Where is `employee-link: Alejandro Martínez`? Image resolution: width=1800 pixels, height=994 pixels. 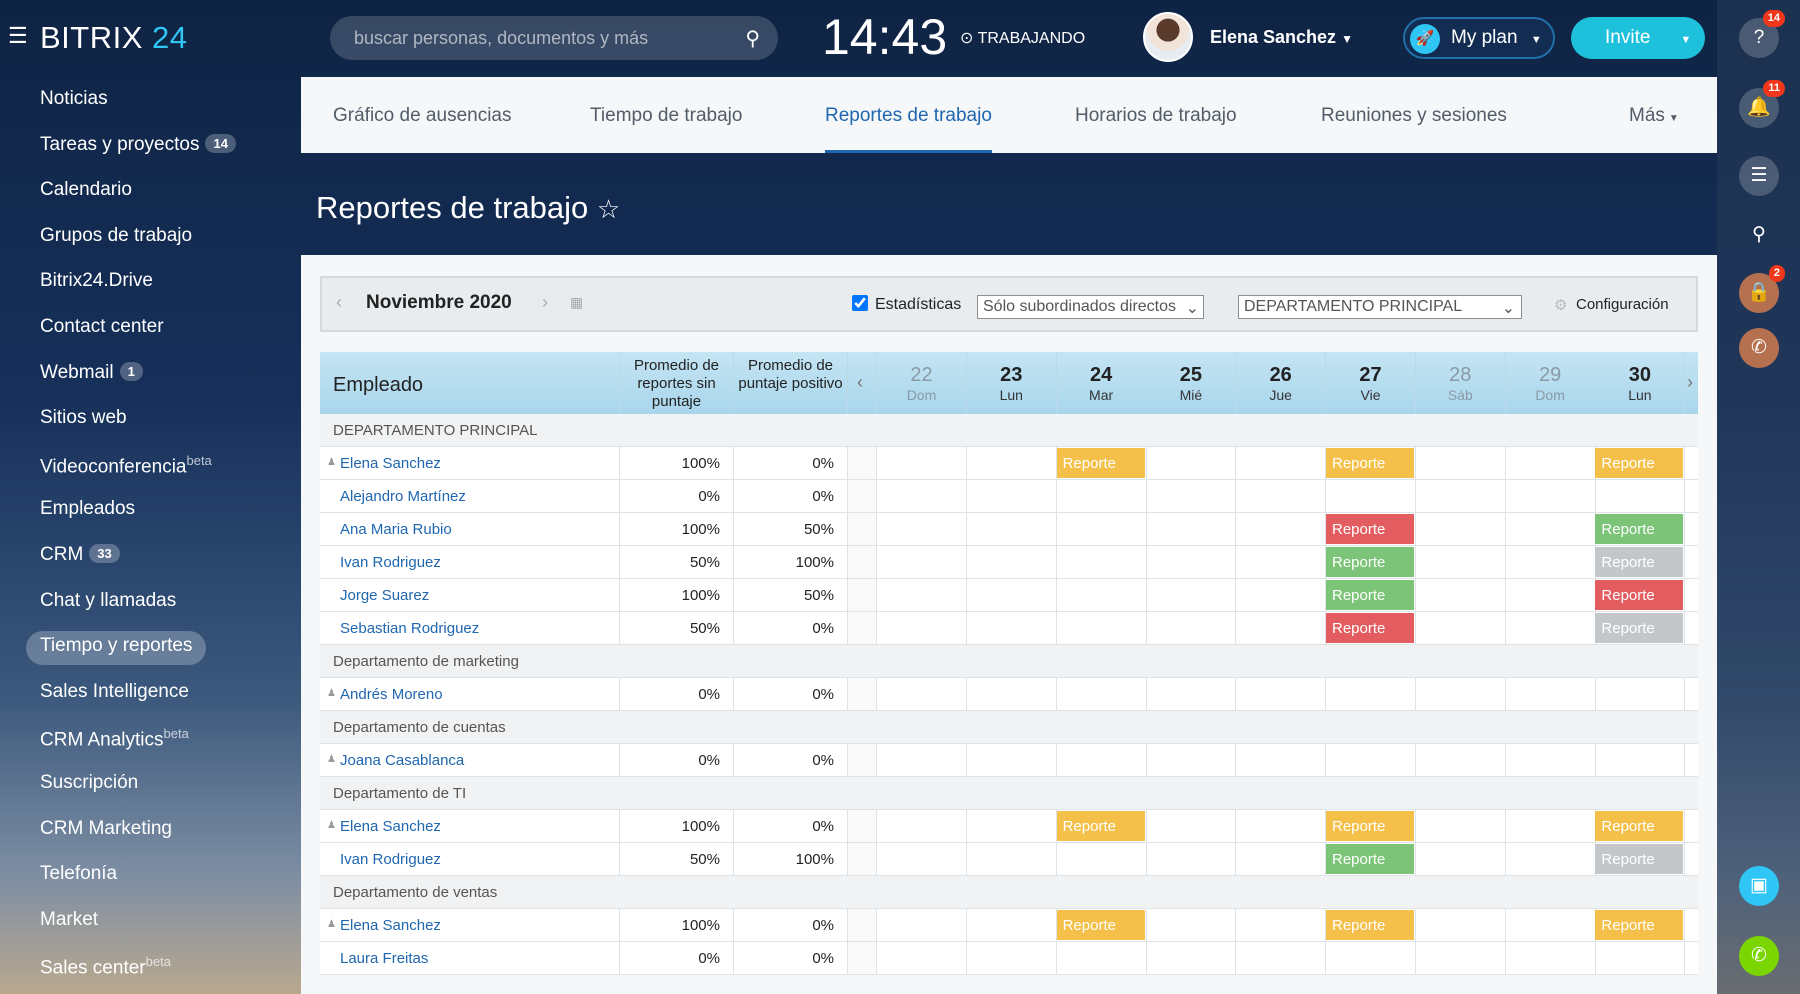
employee-link: Alejandro Martínez is located at coordinates (403, 496).